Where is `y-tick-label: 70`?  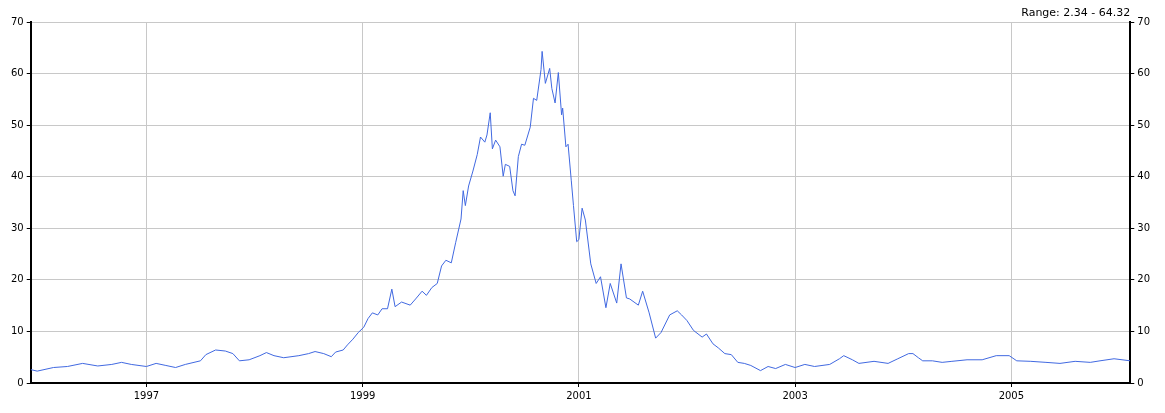 y-tick-label: 70 is located at coordinates (17, 21).